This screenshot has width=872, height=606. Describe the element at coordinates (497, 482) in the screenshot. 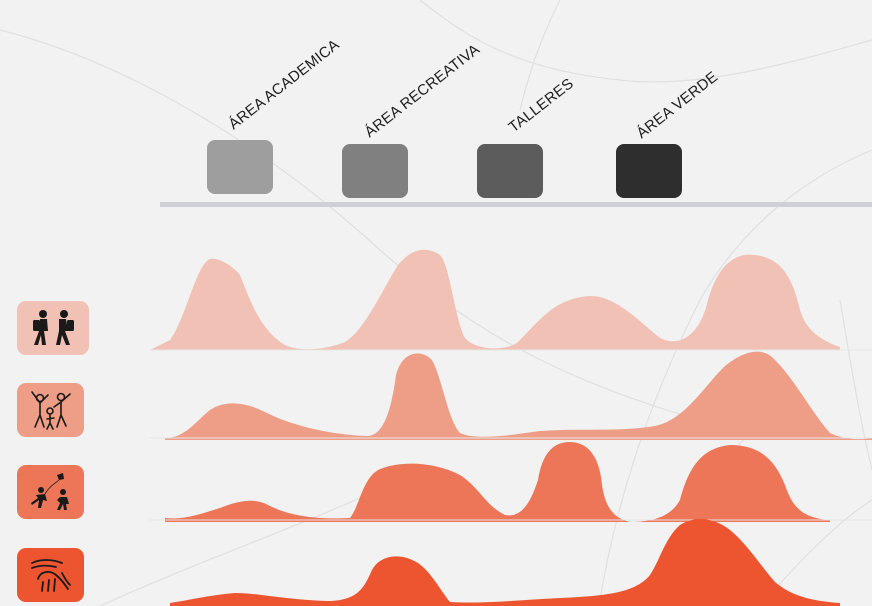

I see `ridge-area-kite` at that location.